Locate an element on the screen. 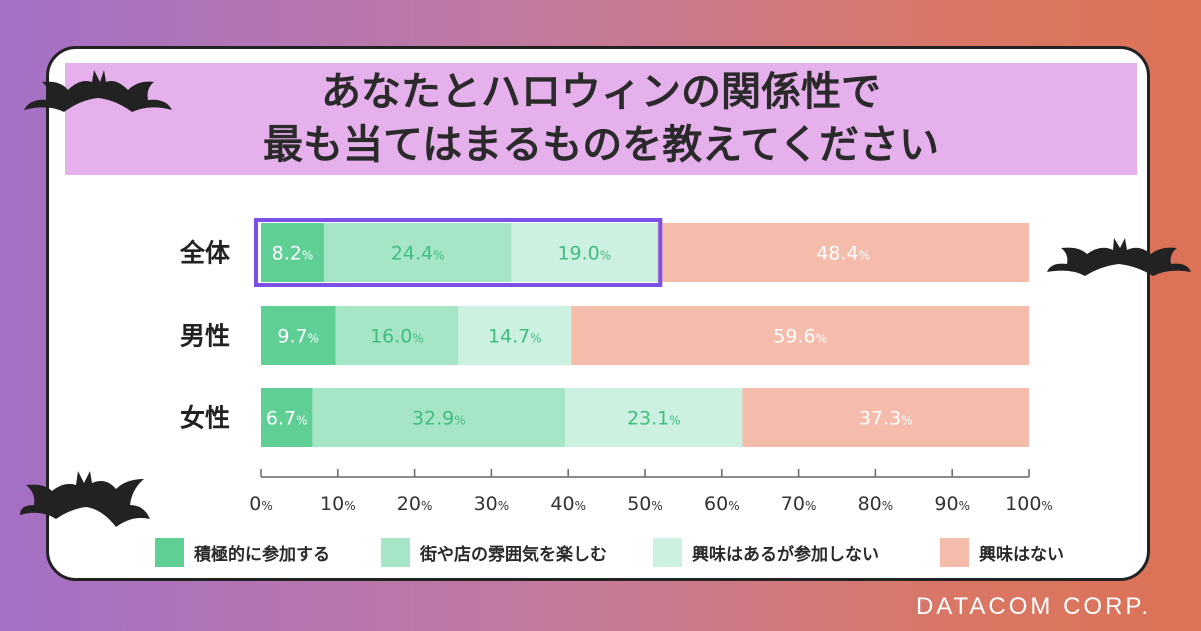 Image resolution: width=1201 pixels, height=631 pixels. category-label: 男性 is located at coordinates (205, 336).